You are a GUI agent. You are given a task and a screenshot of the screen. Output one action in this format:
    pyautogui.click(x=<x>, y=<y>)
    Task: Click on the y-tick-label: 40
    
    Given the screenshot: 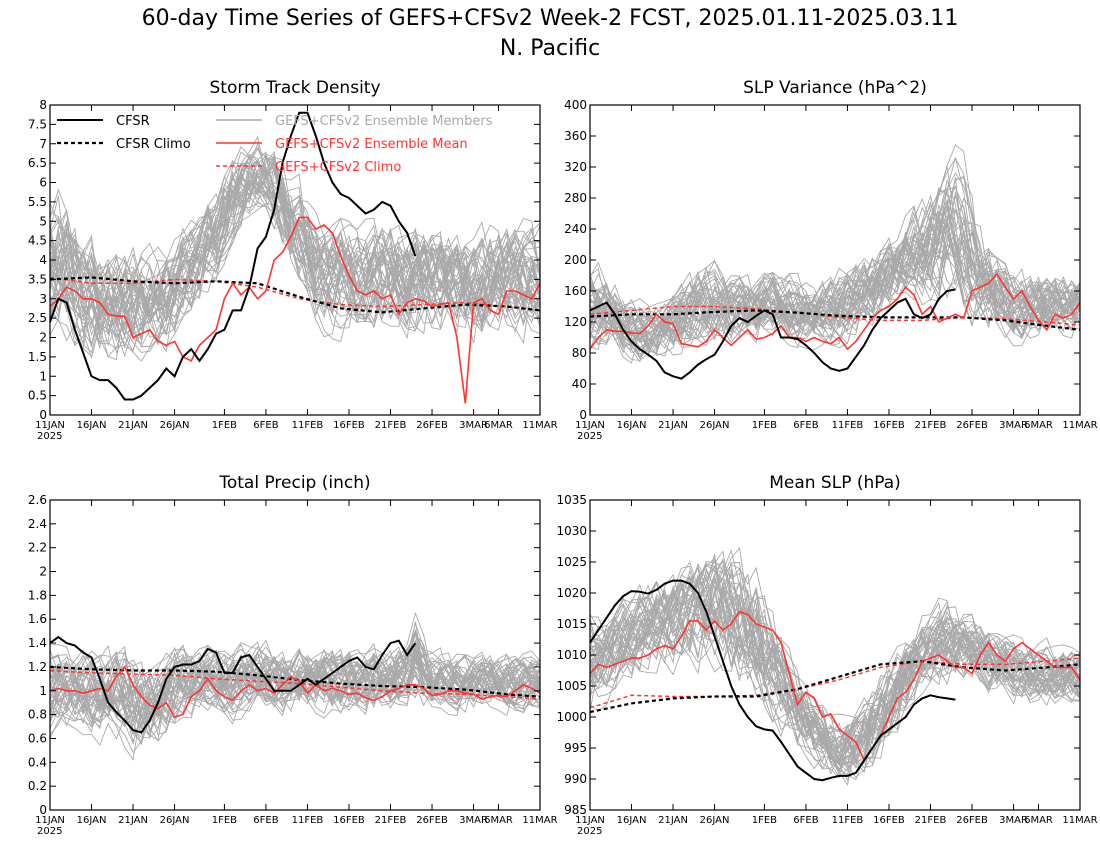 What is the action you would take?
    pyautogui.click(x=579, y=384)
    